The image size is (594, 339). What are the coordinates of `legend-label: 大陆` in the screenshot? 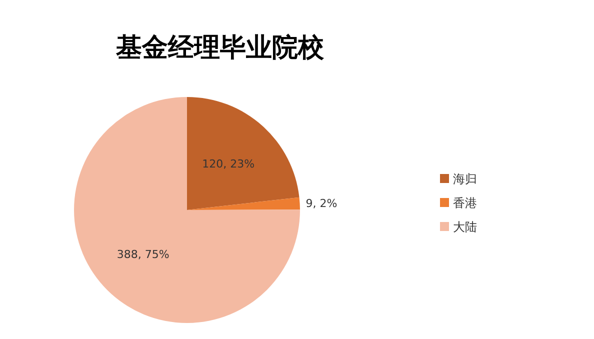 It's located at (465, 227).